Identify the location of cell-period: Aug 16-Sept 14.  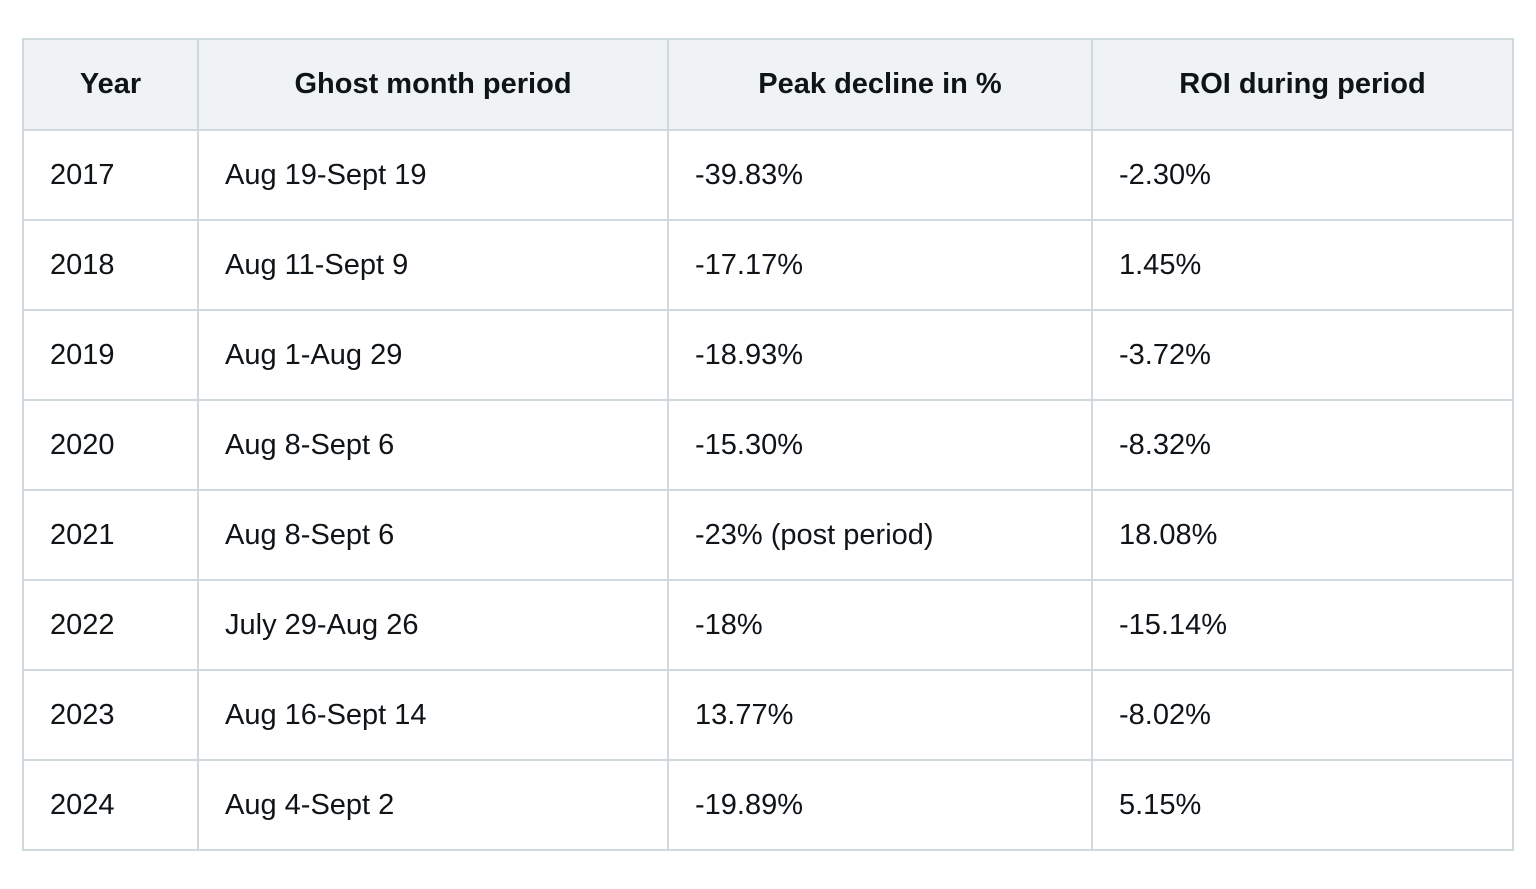
(433, 715).